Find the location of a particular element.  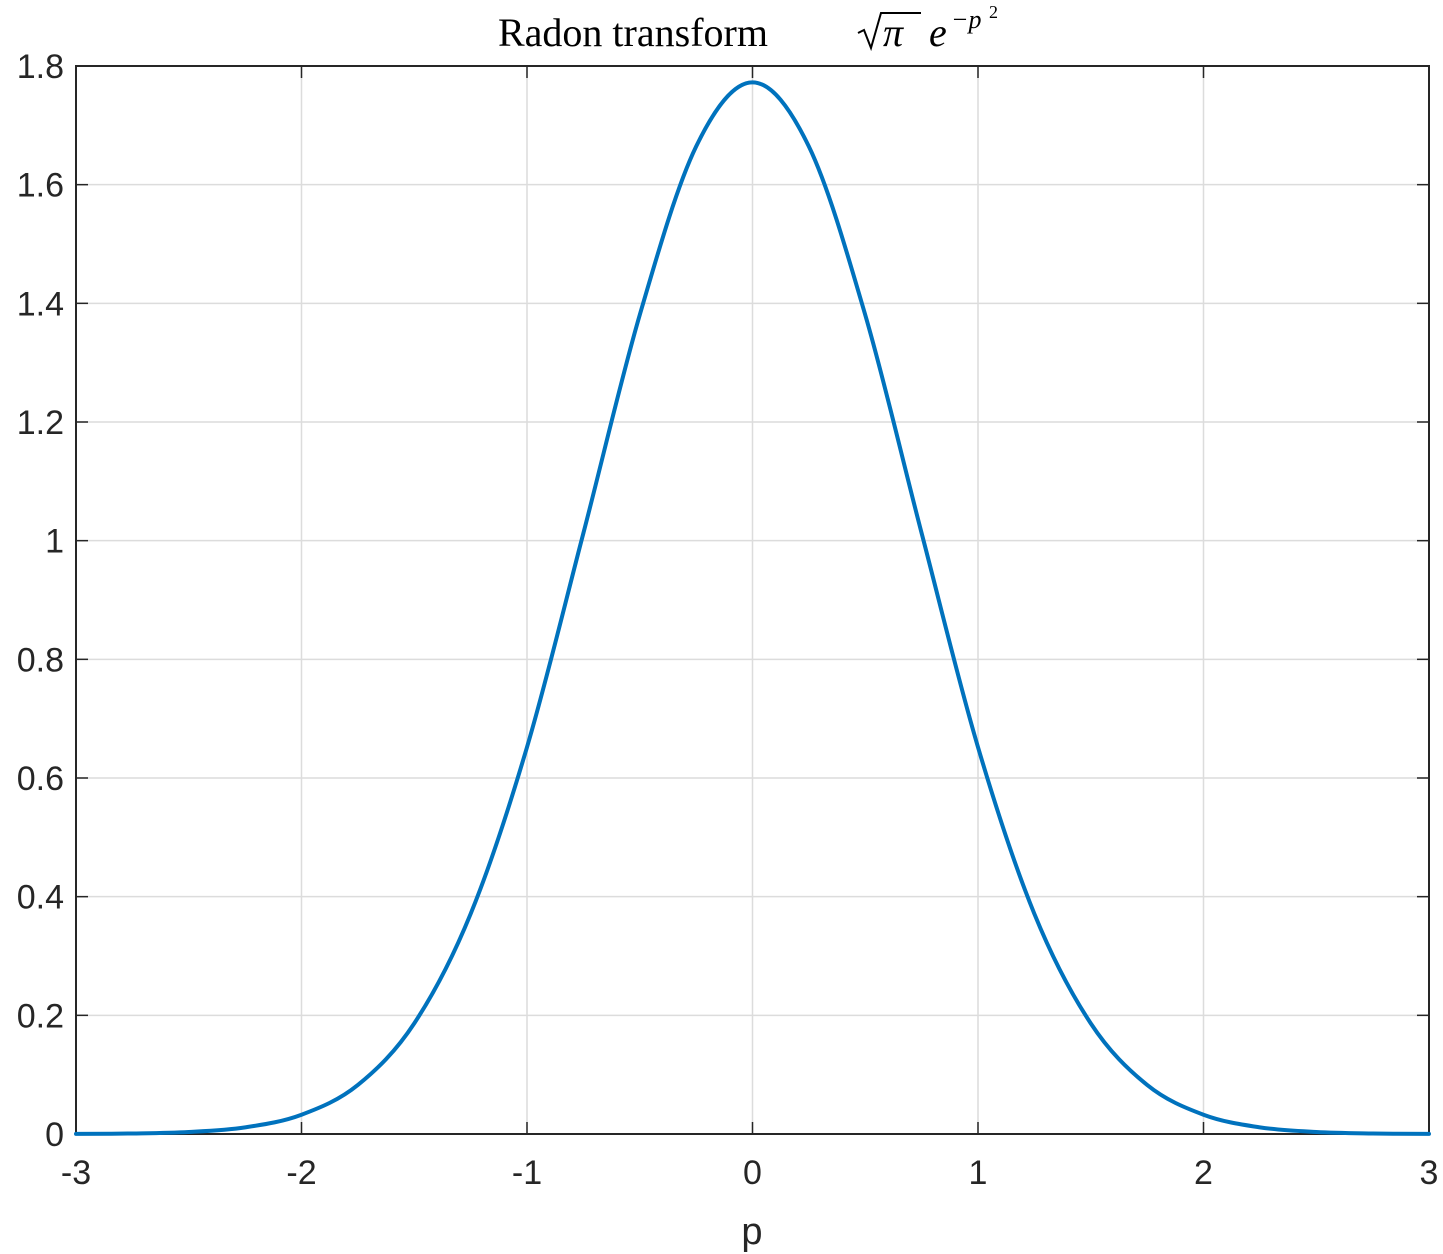

chart-title-text: Radon transform is located at coordinates (633, 32).